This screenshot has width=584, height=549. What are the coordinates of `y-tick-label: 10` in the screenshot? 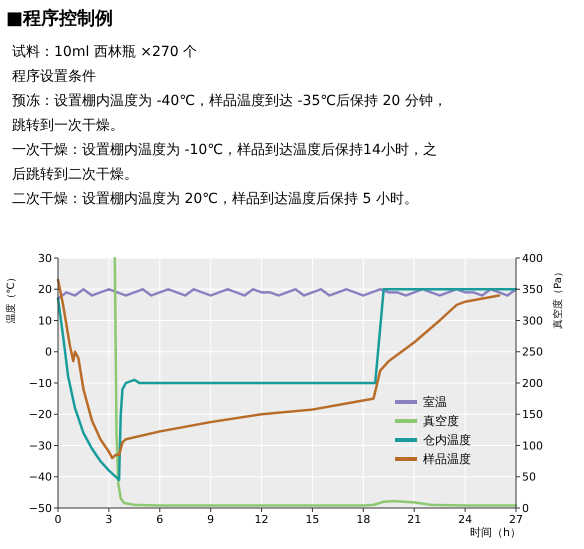 It's located at (45, 321).